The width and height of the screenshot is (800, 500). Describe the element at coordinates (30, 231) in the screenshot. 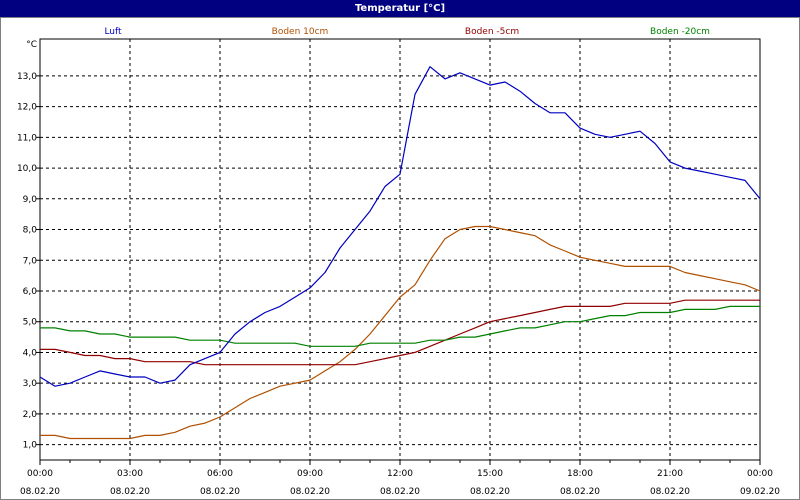

I see `y-tick-label: 8,0` at that location.